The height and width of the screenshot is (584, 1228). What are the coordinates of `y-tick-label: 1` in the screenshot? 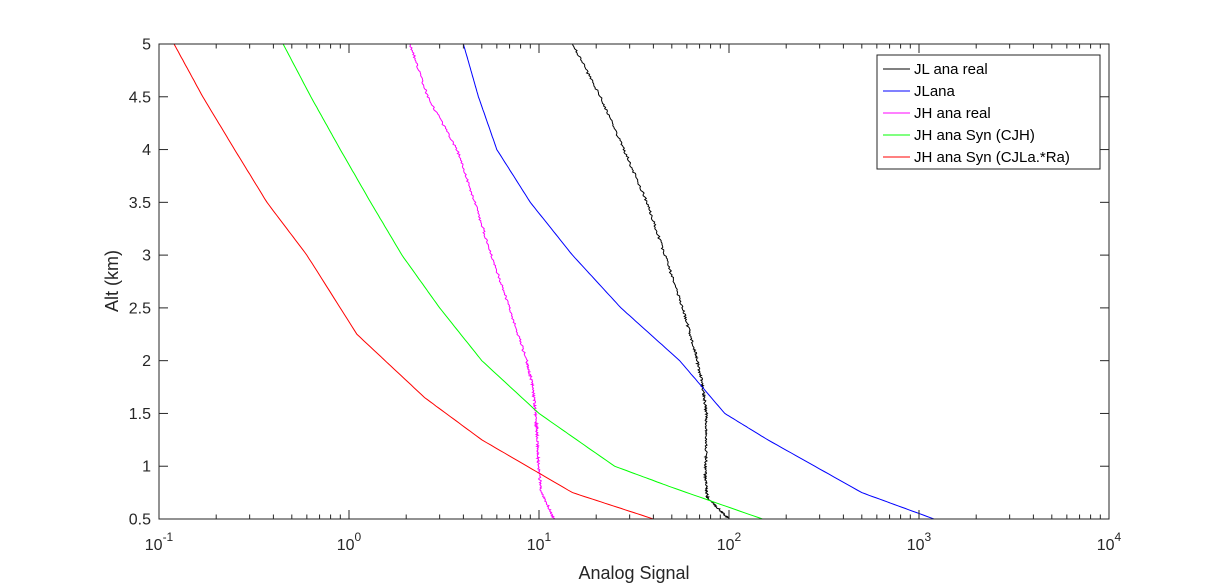 It's located at (146, 467).